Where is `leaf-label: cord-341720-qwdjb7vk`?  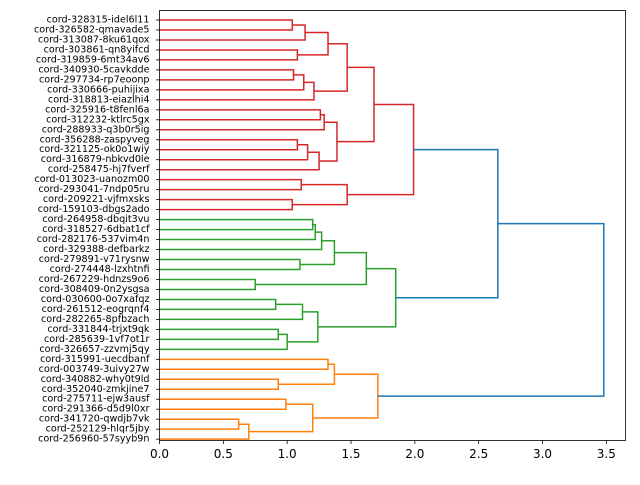 leaf-label: cord-341720-qwdjb7vk is located at coordinates (94, 419).